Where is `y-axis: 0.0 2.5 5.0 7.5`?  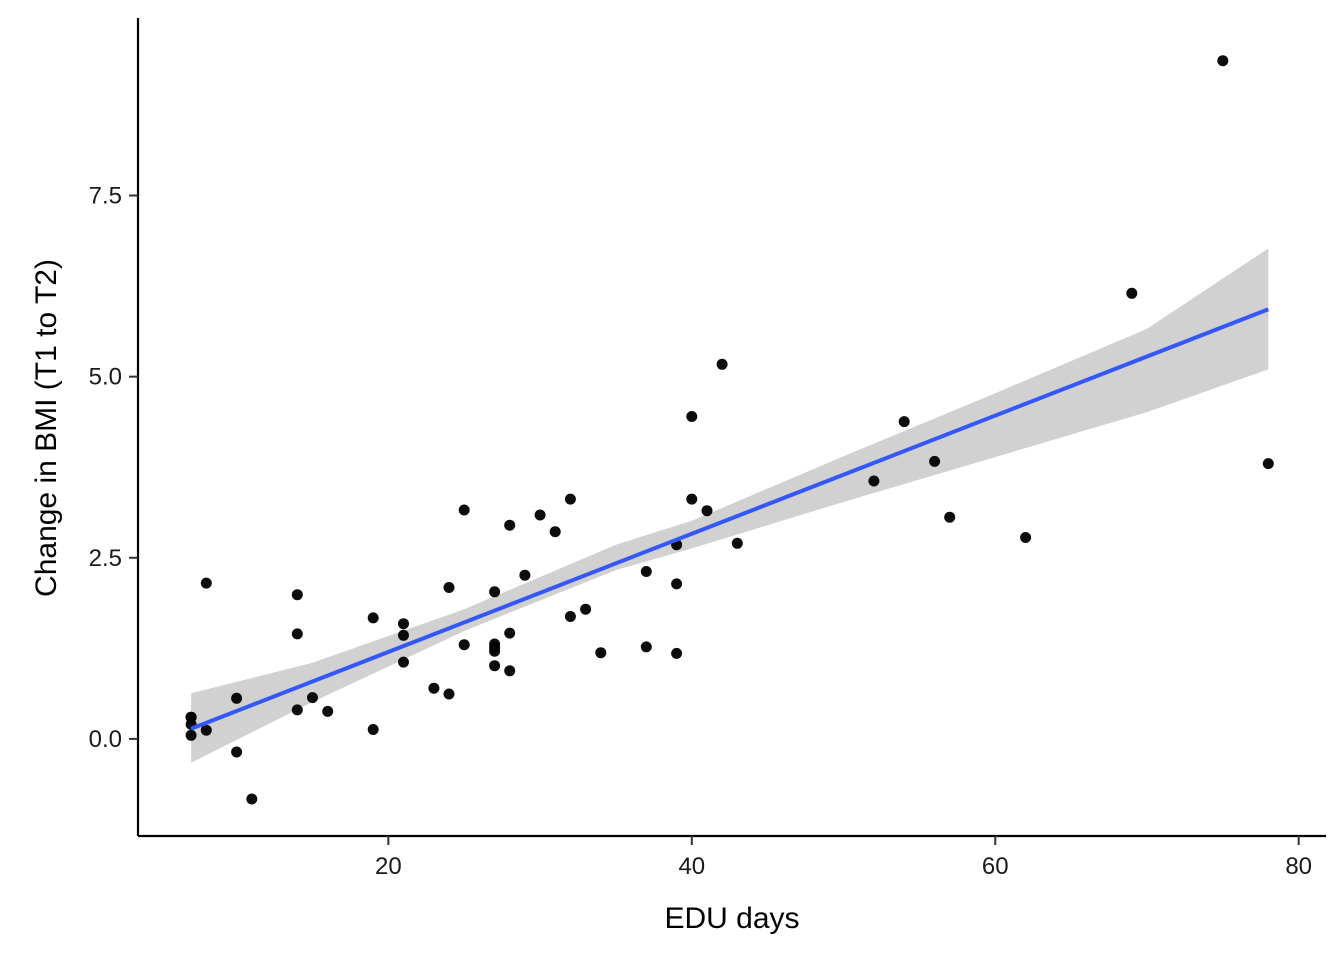
y-axis: 0.0 2.5 5.0 7.5 is located at coordinates (114, 427).